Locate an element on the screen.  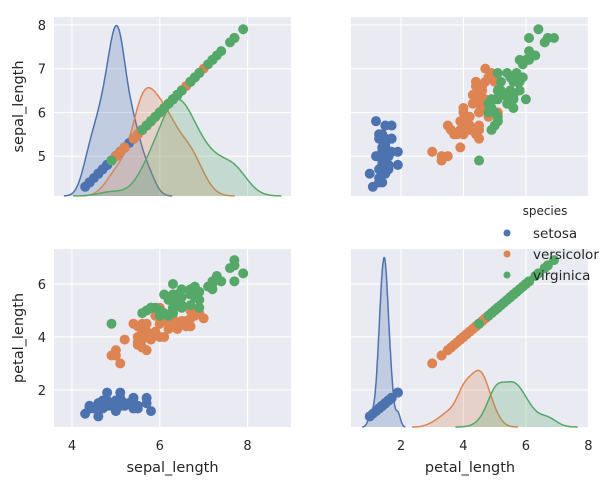
y-tick-label: 2 is located at coordinates (42, 391).